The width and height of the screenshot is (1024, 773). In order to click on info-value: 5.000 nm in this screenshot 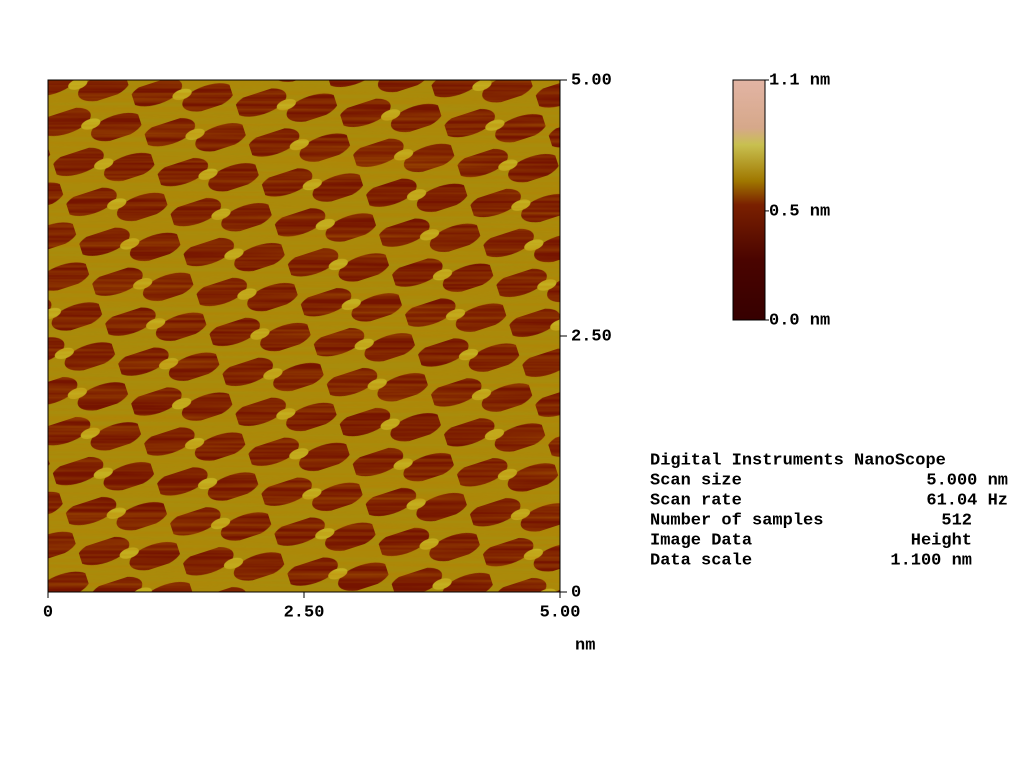, I will do `click(967, 480)`.